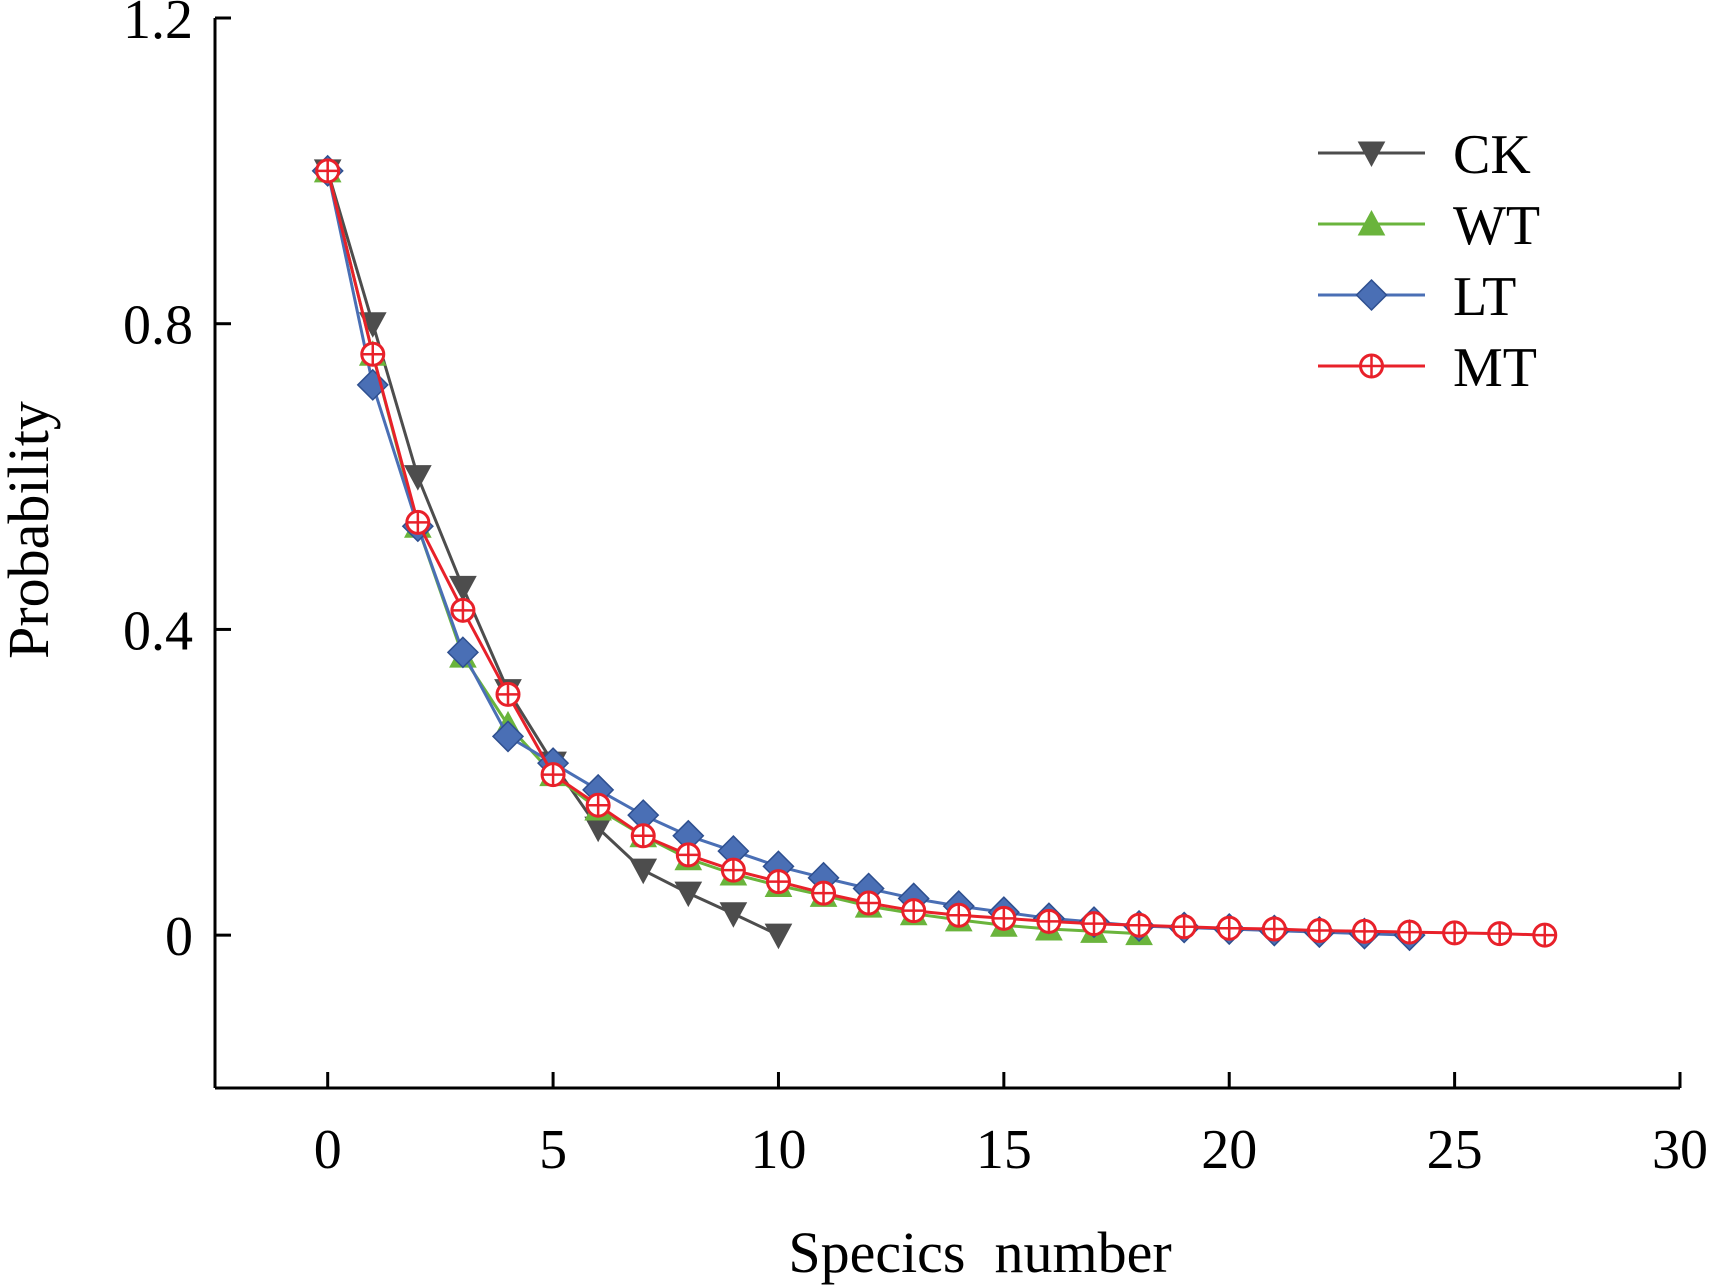  I want to click on x-axis-title: Specics number, so click(979, 1252).